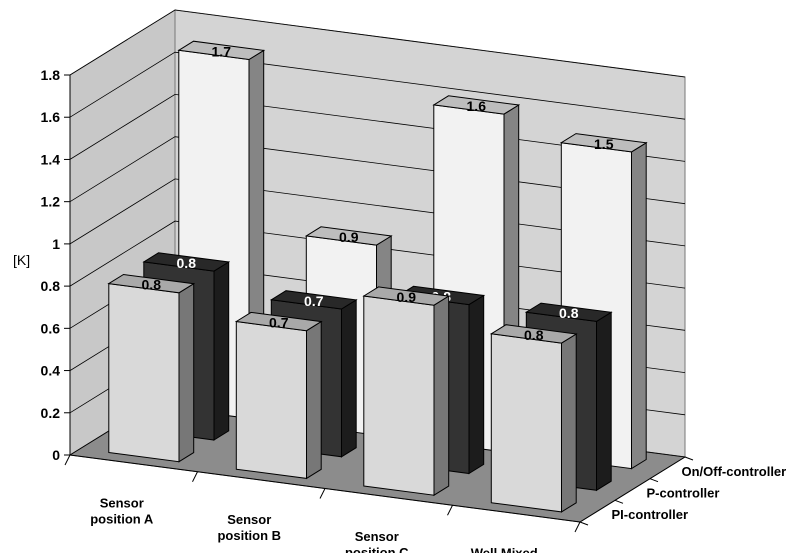 The height and width of the screenshot is (553, 795). What do you see at coordinates (632, 489) in the screenshot?
I see `depth-axis-line` at bounding box center [632, 489].